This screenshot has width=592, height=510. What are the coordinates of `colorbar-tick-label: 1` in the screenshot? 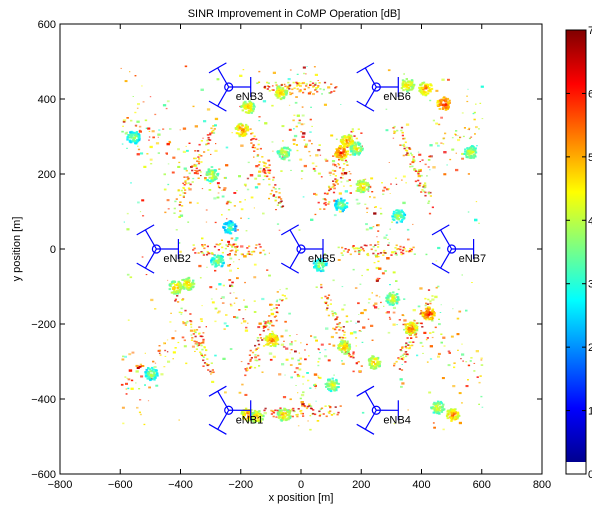 It's located at (590, 412).